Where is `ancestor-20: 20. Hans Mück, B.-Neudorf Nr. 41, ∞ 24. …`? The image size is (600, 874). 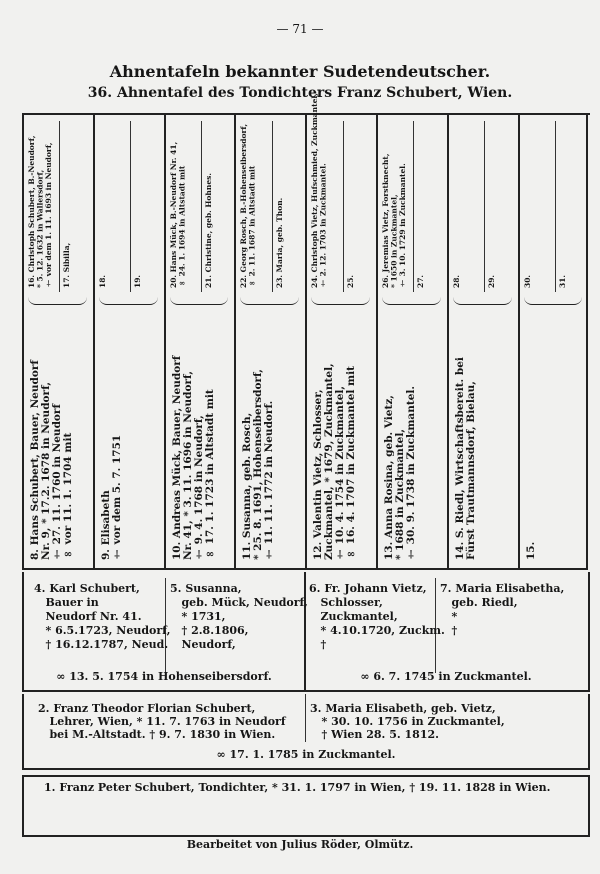
ancestor-20: 20. Hans Mück, B.-Neudorf Nr. 41, ∞ 24. … is located at coordinates (177, 214).